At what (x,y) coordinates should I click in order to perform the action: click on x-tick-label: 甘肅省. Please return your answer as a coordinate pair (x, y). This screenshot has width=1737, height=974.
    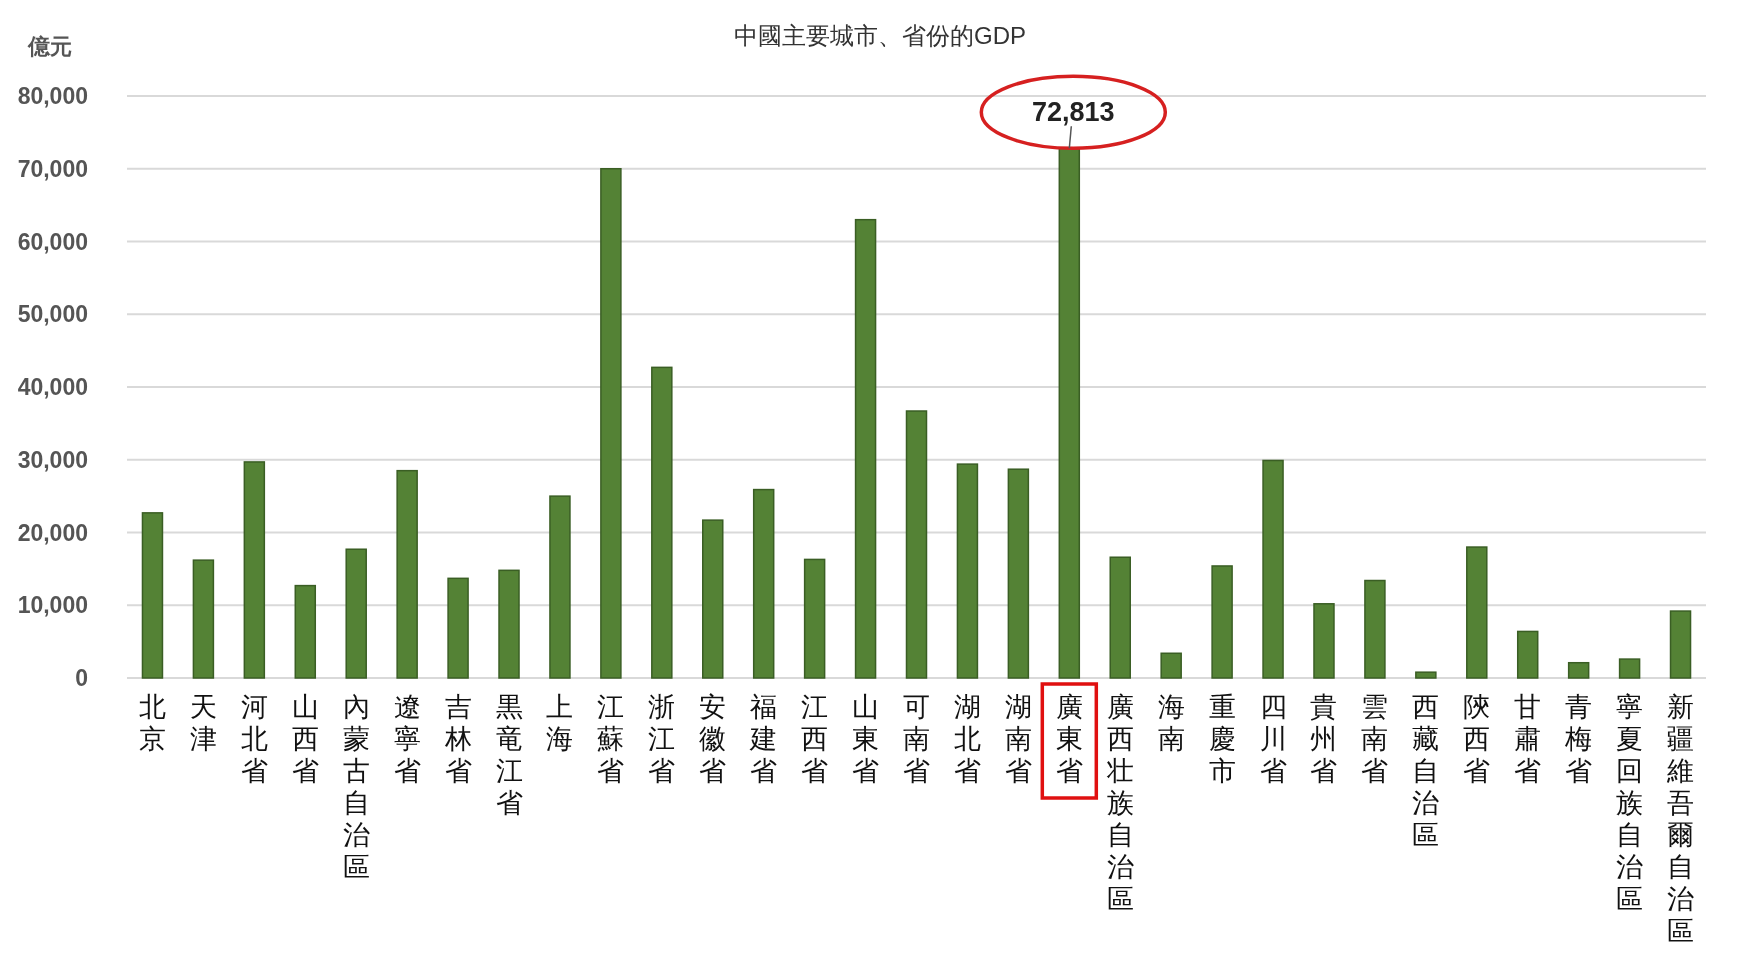
    Looking at the image, I should click on (1528, 739).